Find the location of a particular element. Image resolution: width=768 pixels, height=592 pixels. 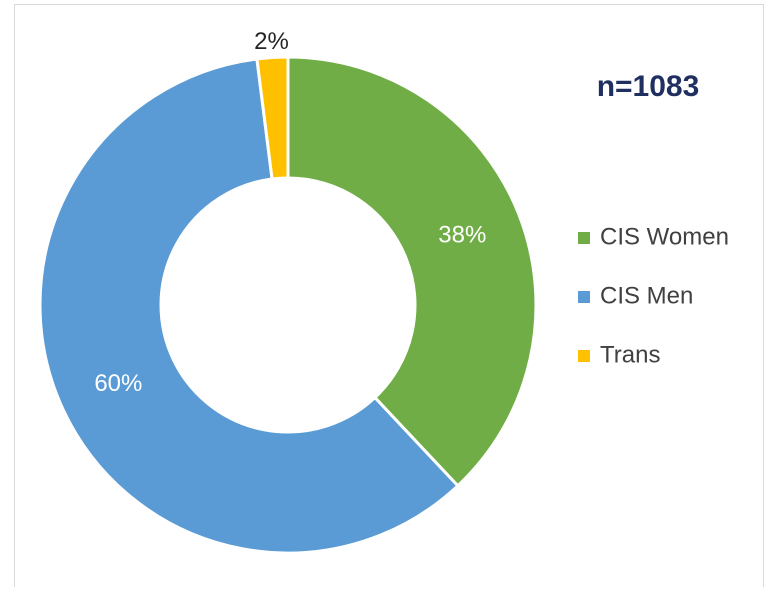

legend-label: CIS Women is located at coordinates (664, 236).